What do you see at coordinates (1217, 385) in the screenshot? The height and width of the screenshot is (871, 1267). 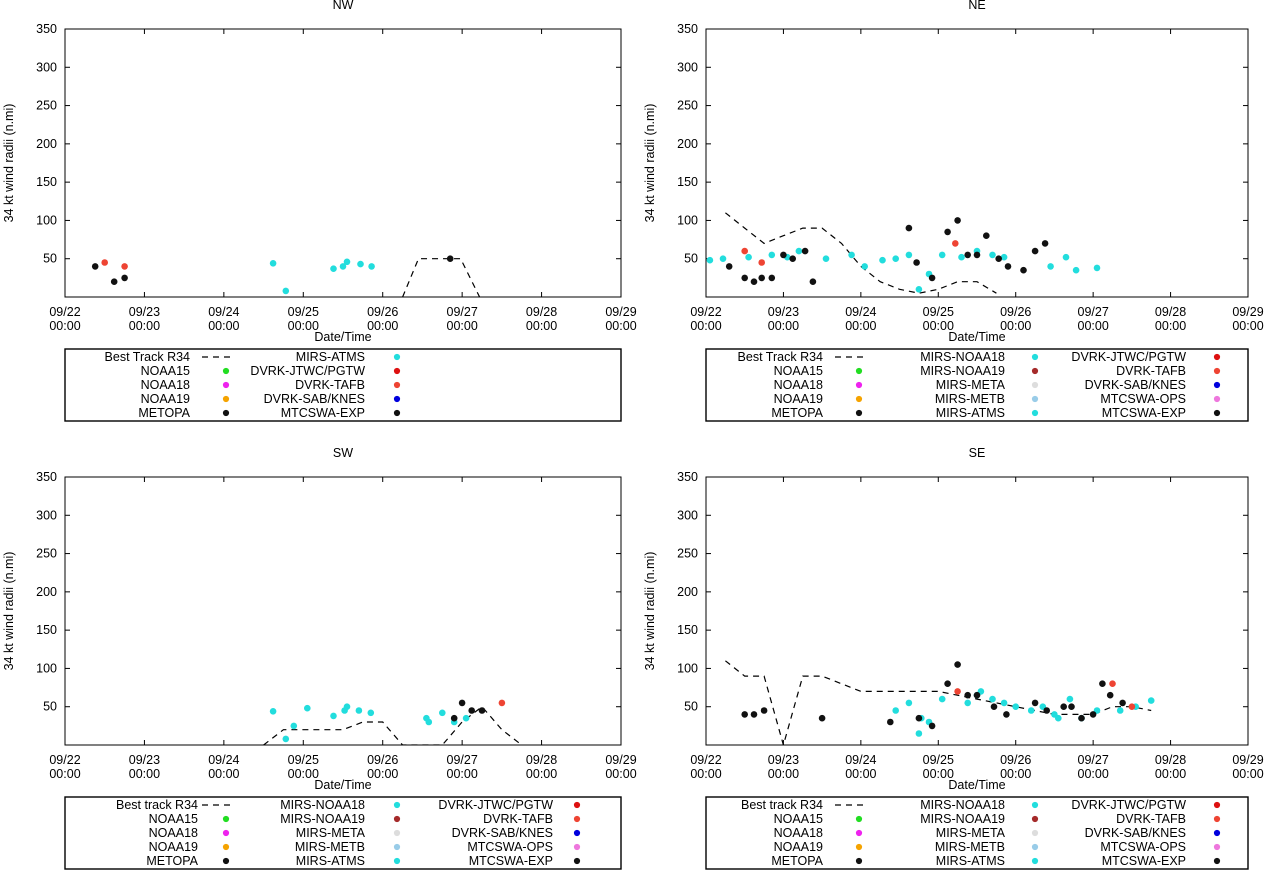 I see `legend-swatch-dvrk-sab-knes` at bounding box center [1217, 385].